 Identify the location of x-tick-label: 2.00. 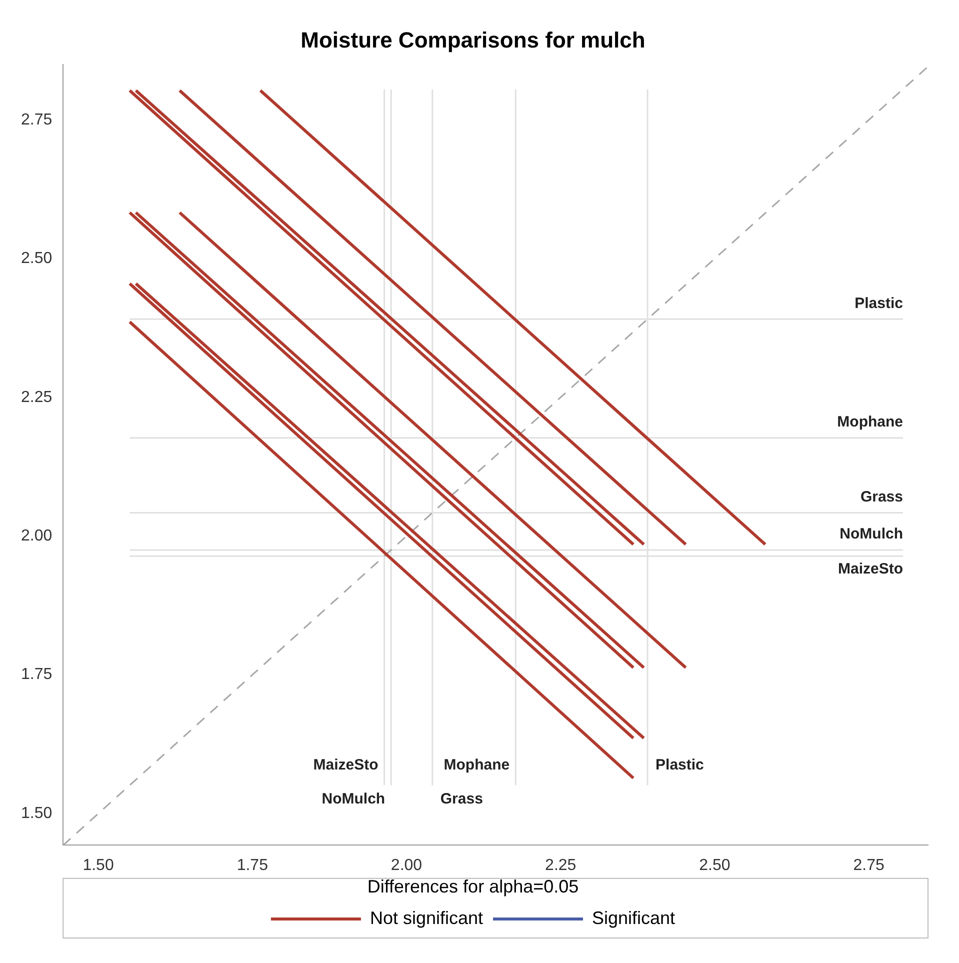
(406, 865).